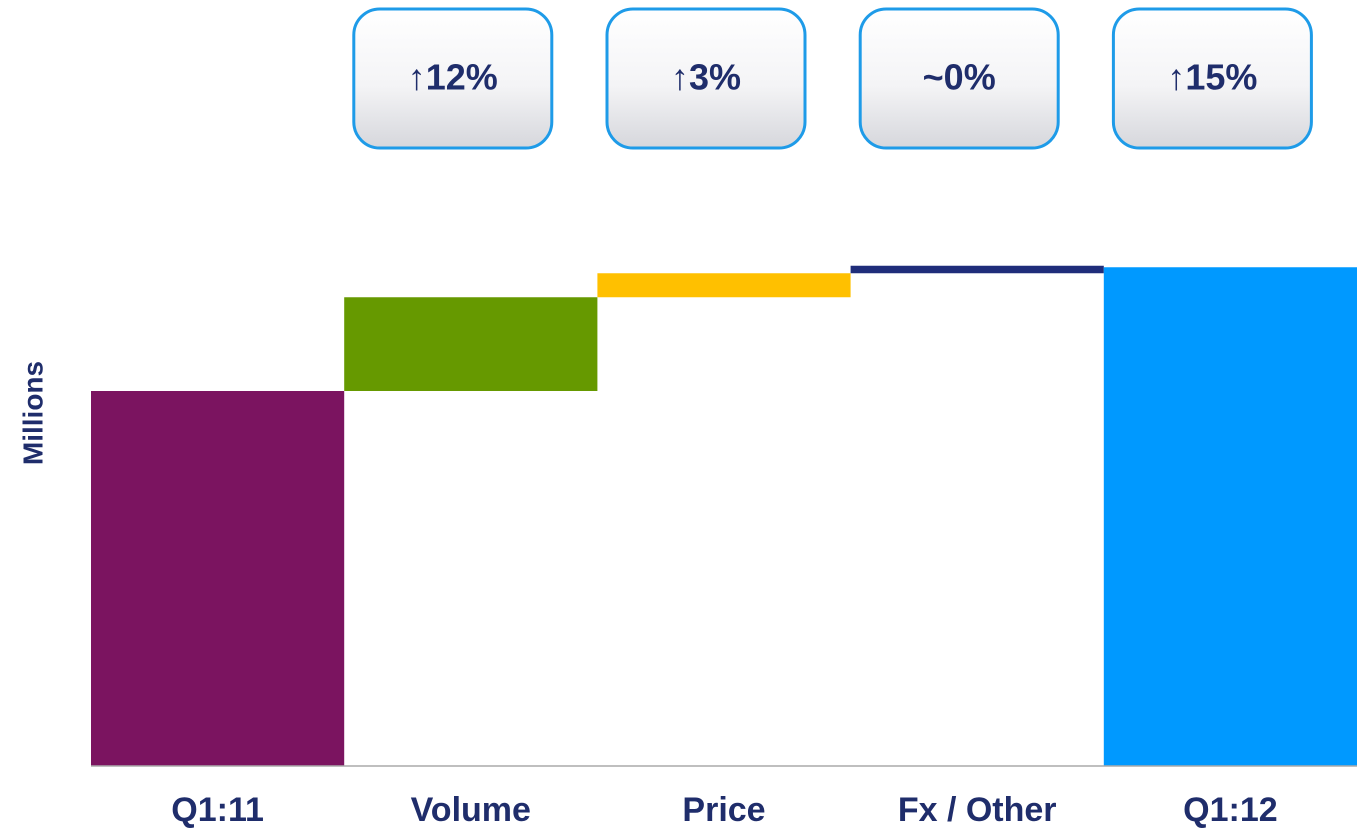  I want to click on x-tick-label: Price, so click(723, 810).